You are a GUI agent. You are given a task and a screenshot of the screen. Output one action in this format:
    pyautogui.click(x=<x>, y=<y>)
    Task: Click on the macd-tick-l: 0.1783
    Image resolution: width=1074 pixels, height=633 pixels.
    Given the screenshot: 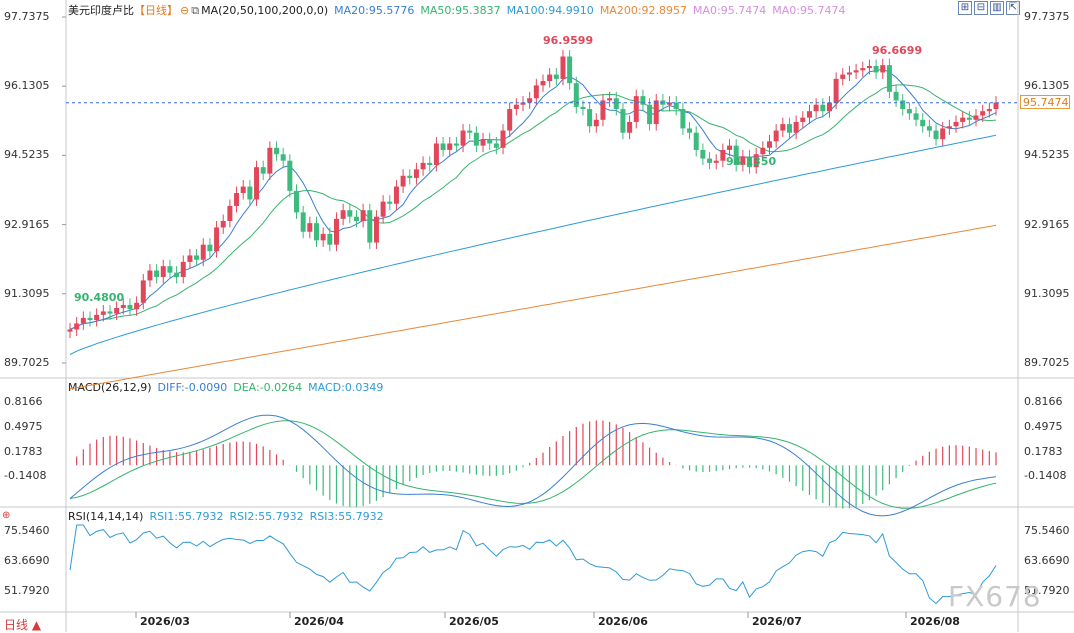 What is the action you would take?
    pyautogui.click(x=23, y=451)
    